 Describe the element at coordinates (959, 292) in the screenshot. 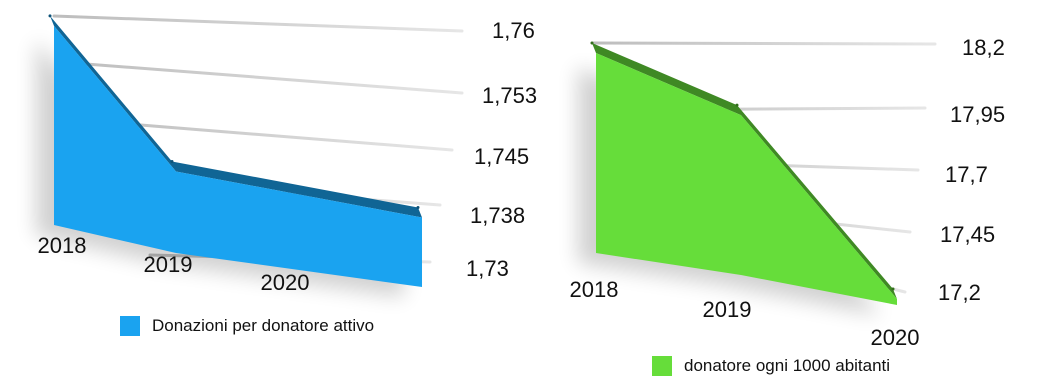

I see `y-tick-label: 17,2` at that location.